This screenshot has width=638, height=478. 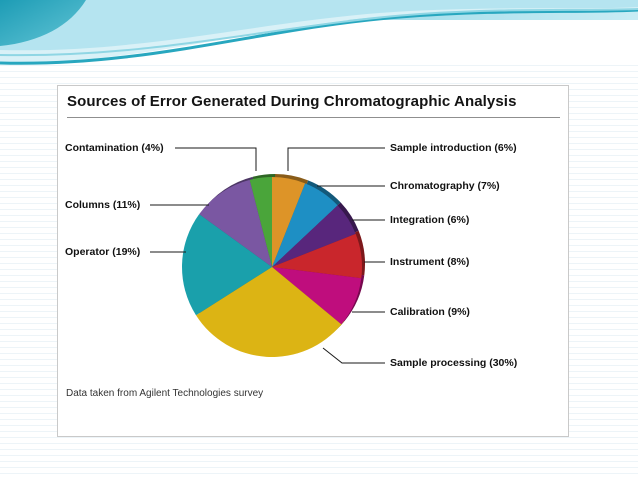 What do you see at coordinates (260, 222) in the screenshot?
I see `pie-slice-contamination` at bounding box center [260, 222].